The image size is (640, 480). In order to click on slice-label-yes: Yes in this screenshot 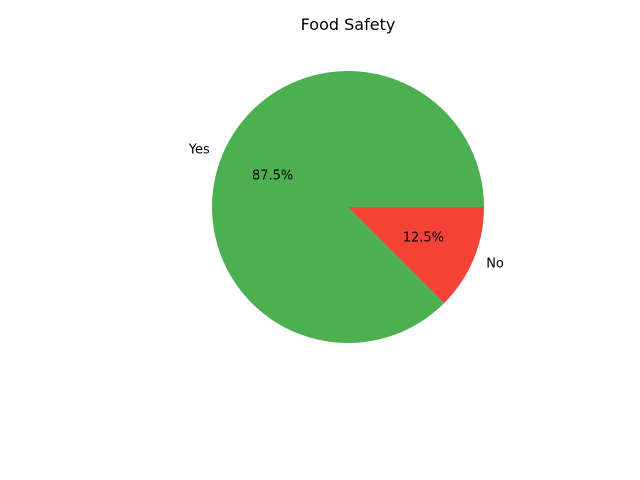, I will do `click(199, 149)`.